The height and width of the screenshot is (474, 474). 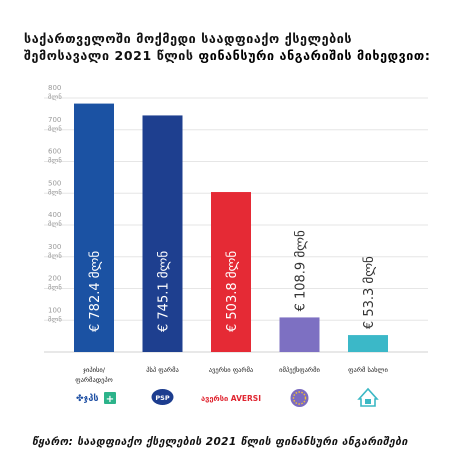 I want to click on plus-icon: +, so click(x=110, y=399).